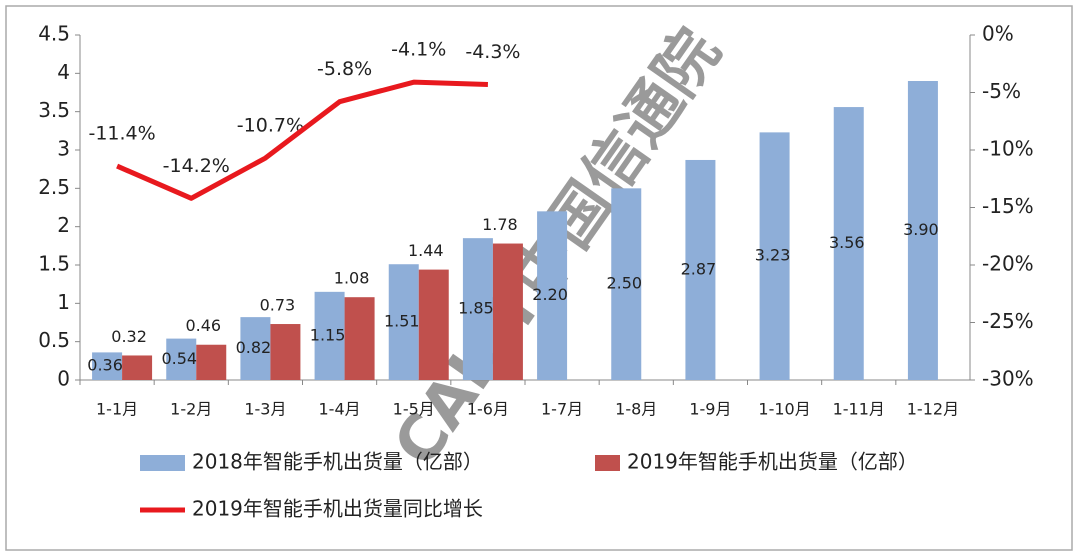 Image resolution: width=1080 pixels, height=556 pixels. I want to click on legend-label: 2019年智能手机出货量（亿部）, so click(772, 462).